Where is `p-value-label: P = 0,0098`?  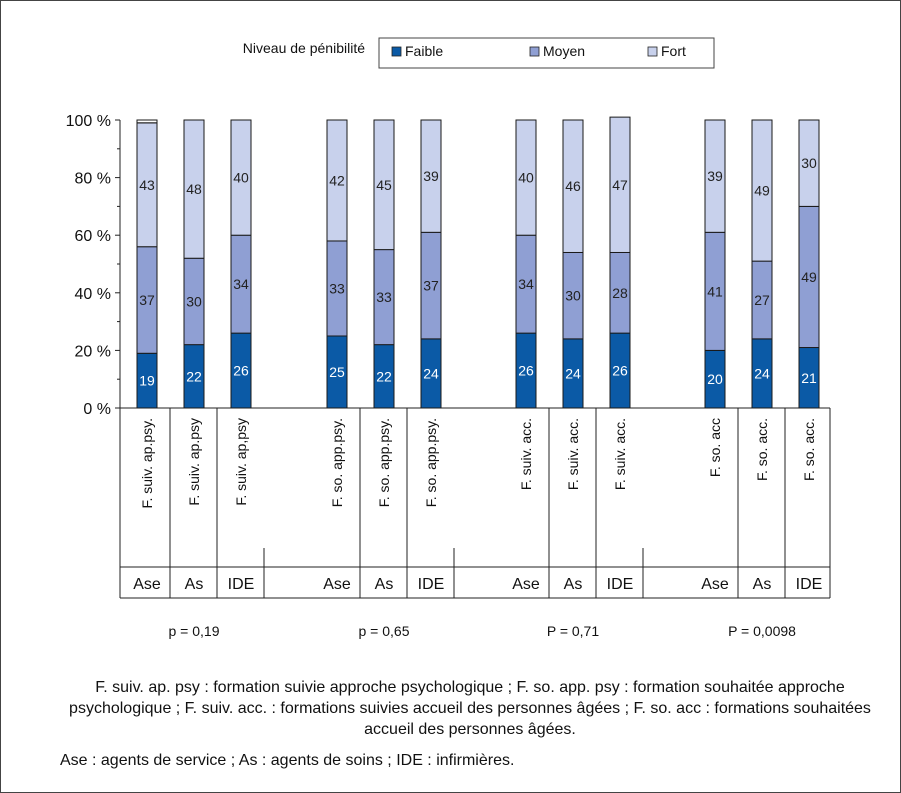 p-value-label: P = 0,0098 is located at coordinates (762, 631).